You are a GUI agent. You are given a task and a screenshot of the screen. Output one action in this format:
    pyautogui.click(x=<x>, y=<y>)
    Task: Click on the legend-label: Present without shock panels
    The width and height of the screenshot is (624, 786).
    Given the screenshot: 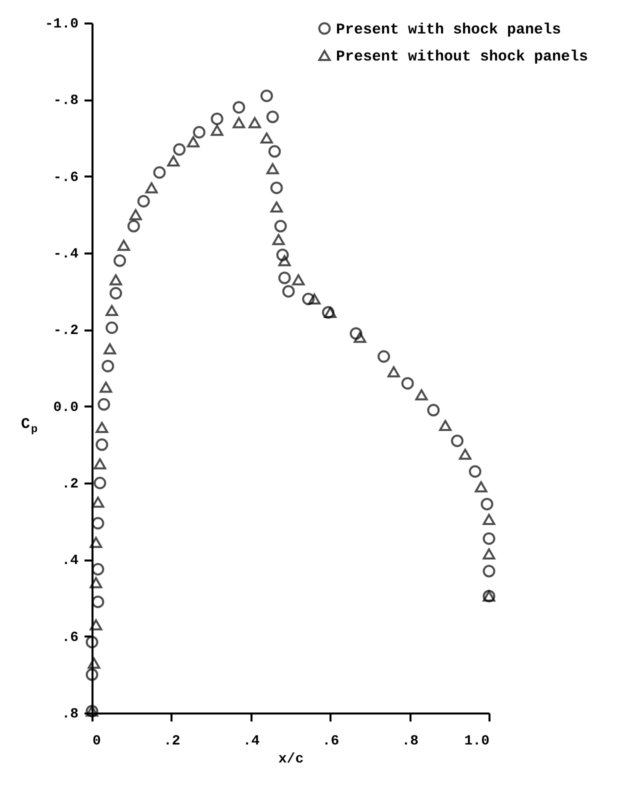 What is the action you would take?
    pyautogui.click(x=462, y=57)
    